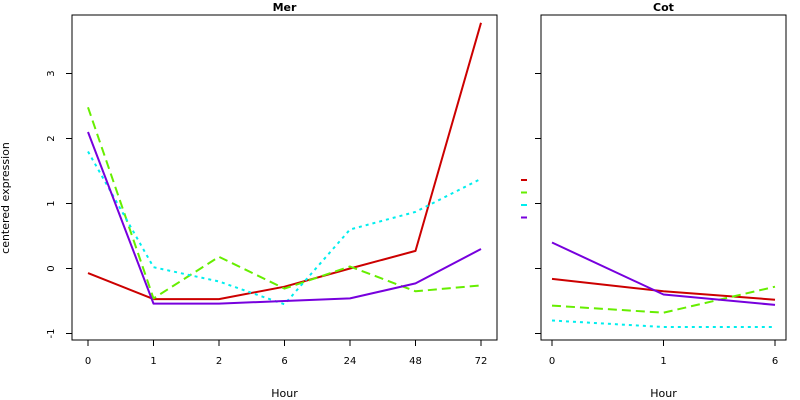  I want to click on y-axis-title: centered expression, so click(6, 198).